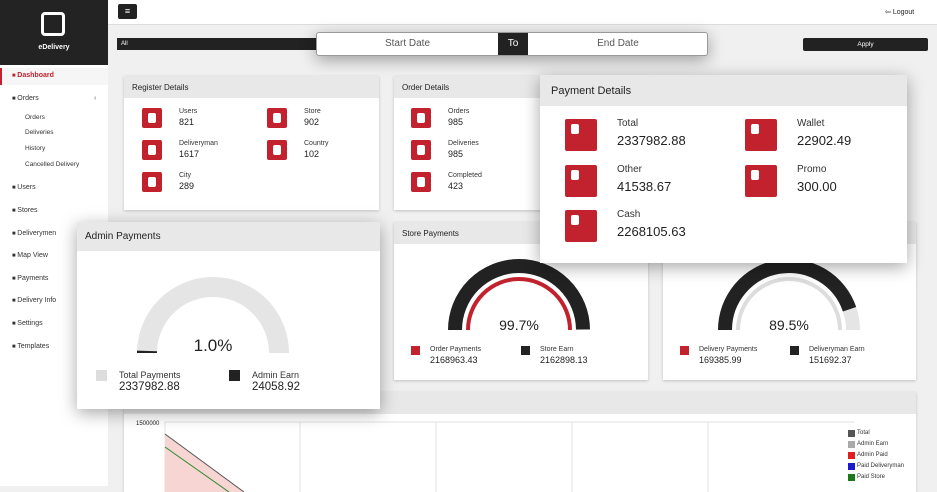 The height and width of the screenshot is (492, 937). I want to click on menu-item: ■ Delivery Info, so click(34, 300).